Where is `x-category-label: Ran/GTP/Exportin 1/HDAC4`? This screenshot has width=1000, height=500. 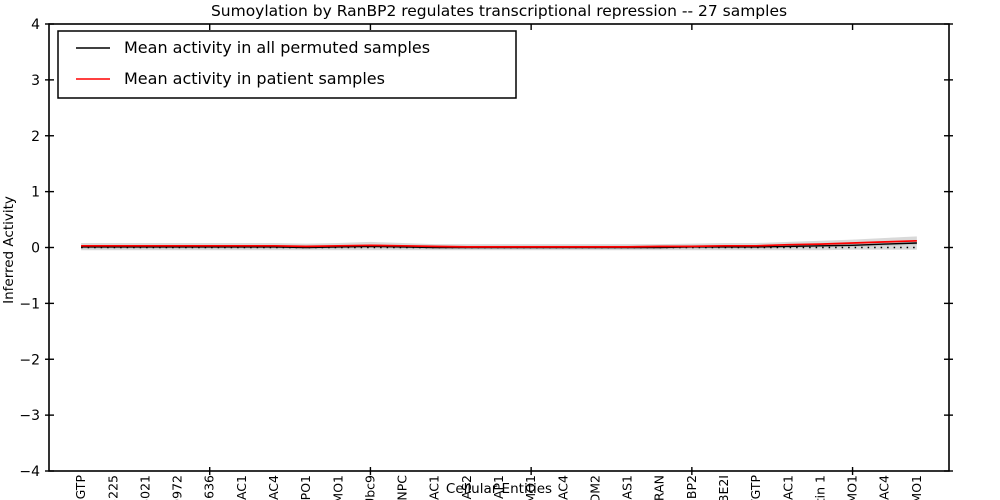 x-category-label: Ran/GTP/Exportin 1/HDAC4 is located at coordinates (273, 487).